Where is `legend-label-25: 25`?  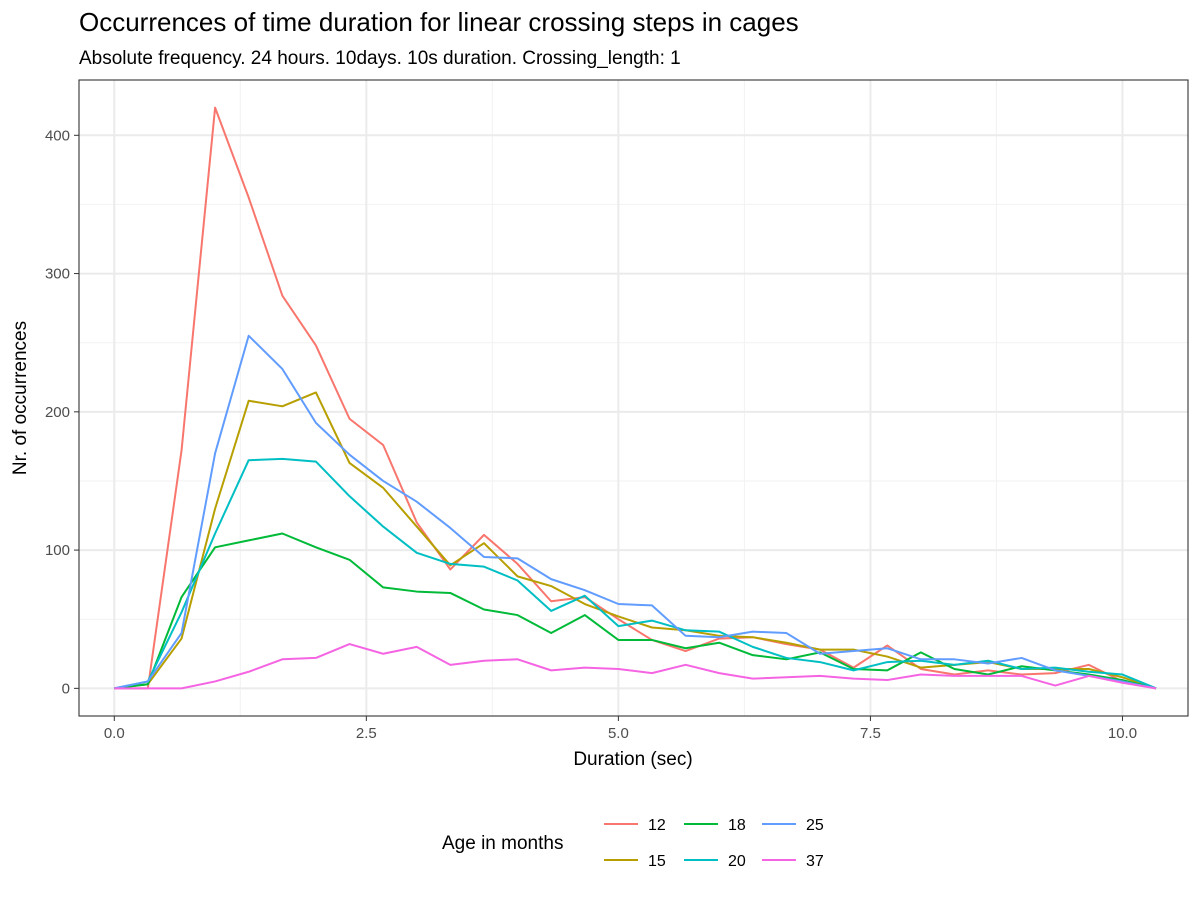 legend-label-25: 25 is located at coordinates (815, 825).